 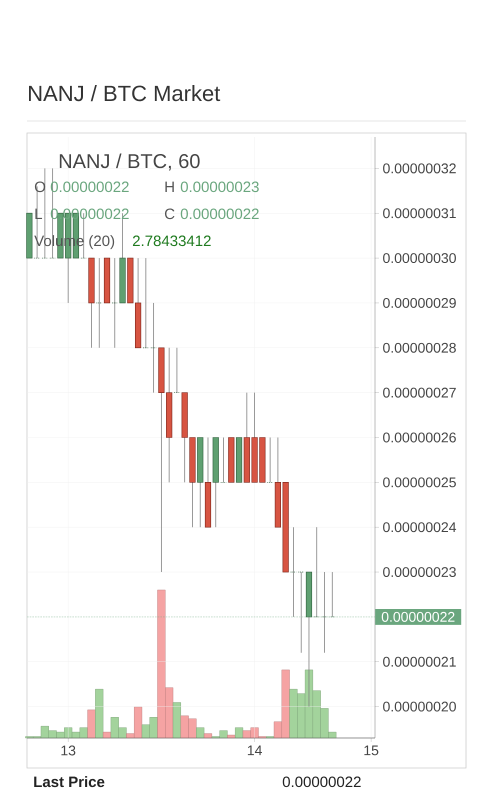 I want to click on y-tick-label: 0.00000024, so click(x=419, y=527).